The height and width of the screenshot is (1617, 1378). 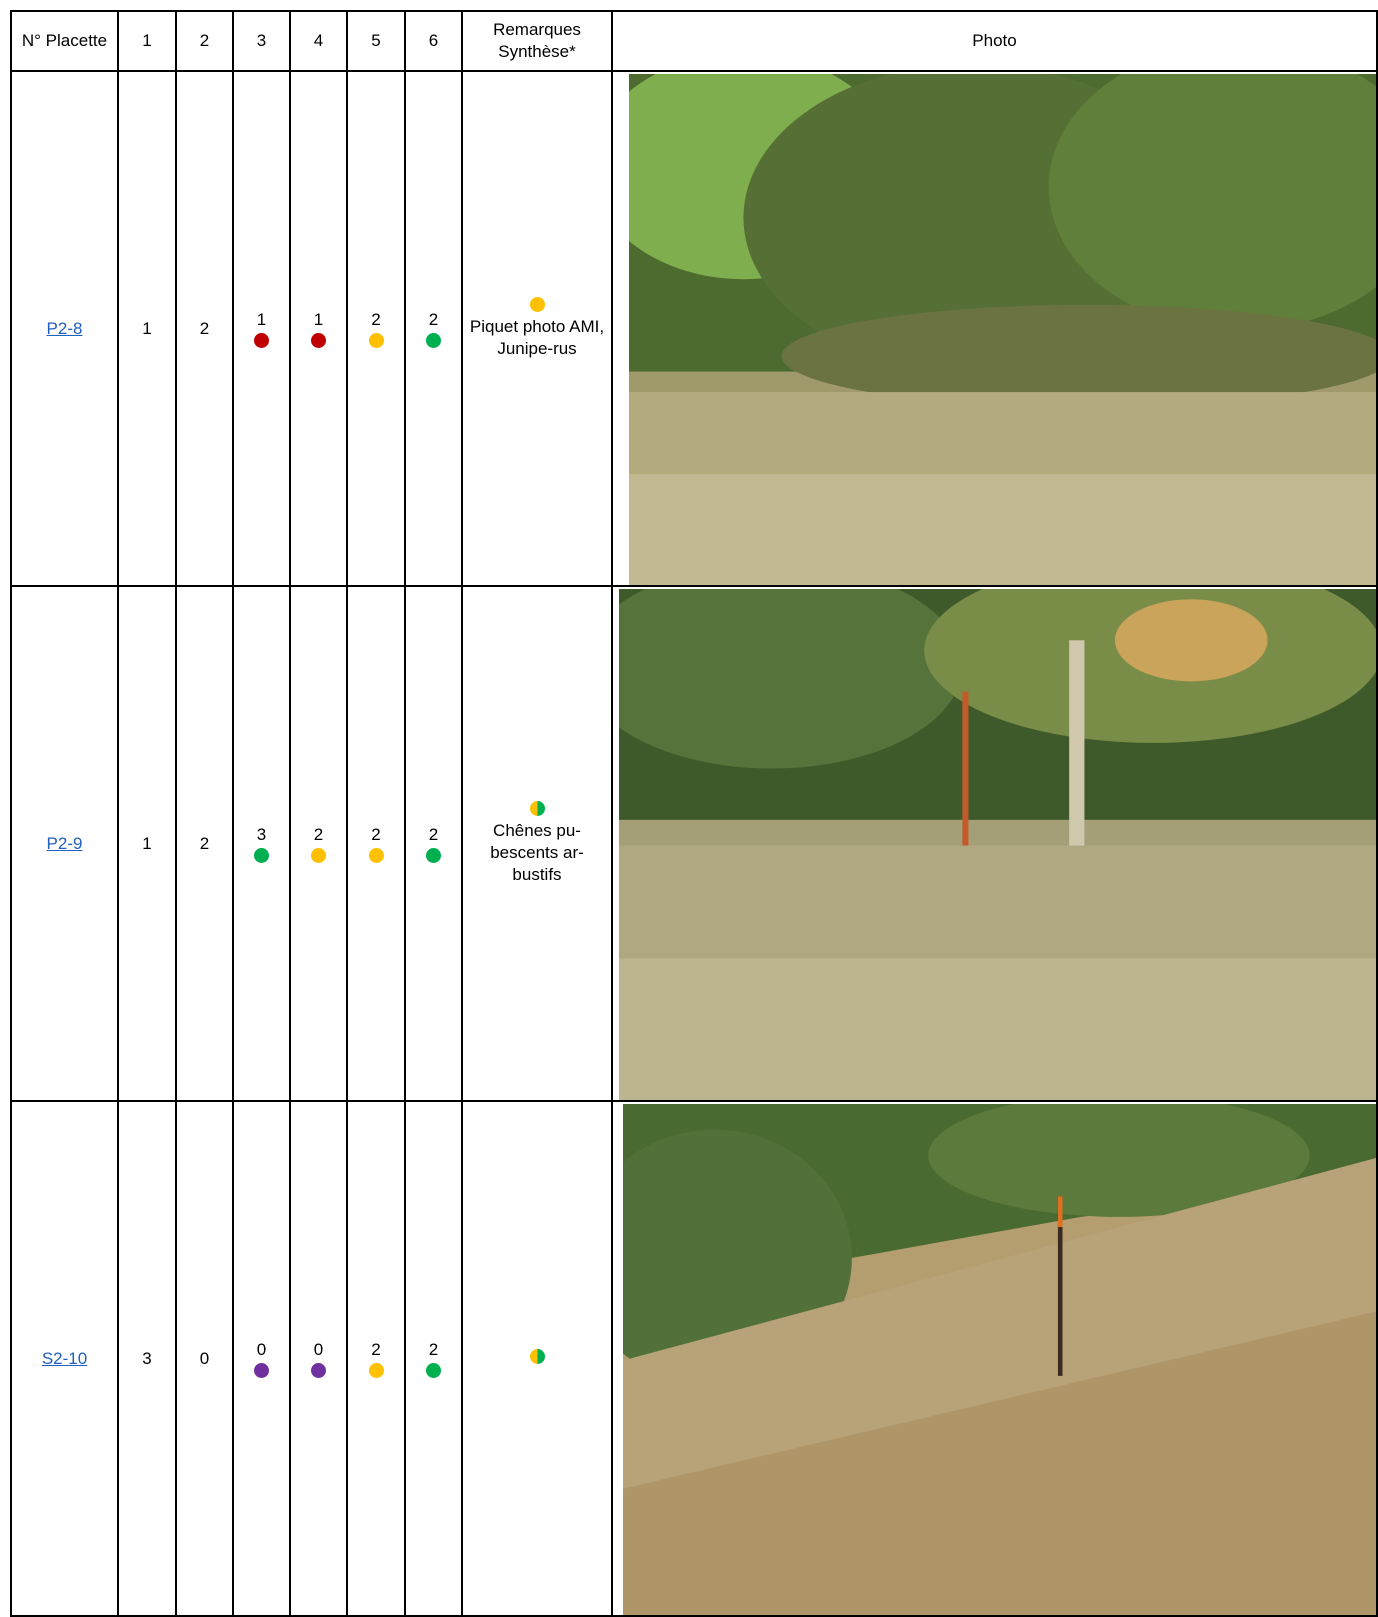 What do you see at coordinates (994, 41) in the screenshot?
I see `header-photo: Photo` at bounding box center [994, 41].